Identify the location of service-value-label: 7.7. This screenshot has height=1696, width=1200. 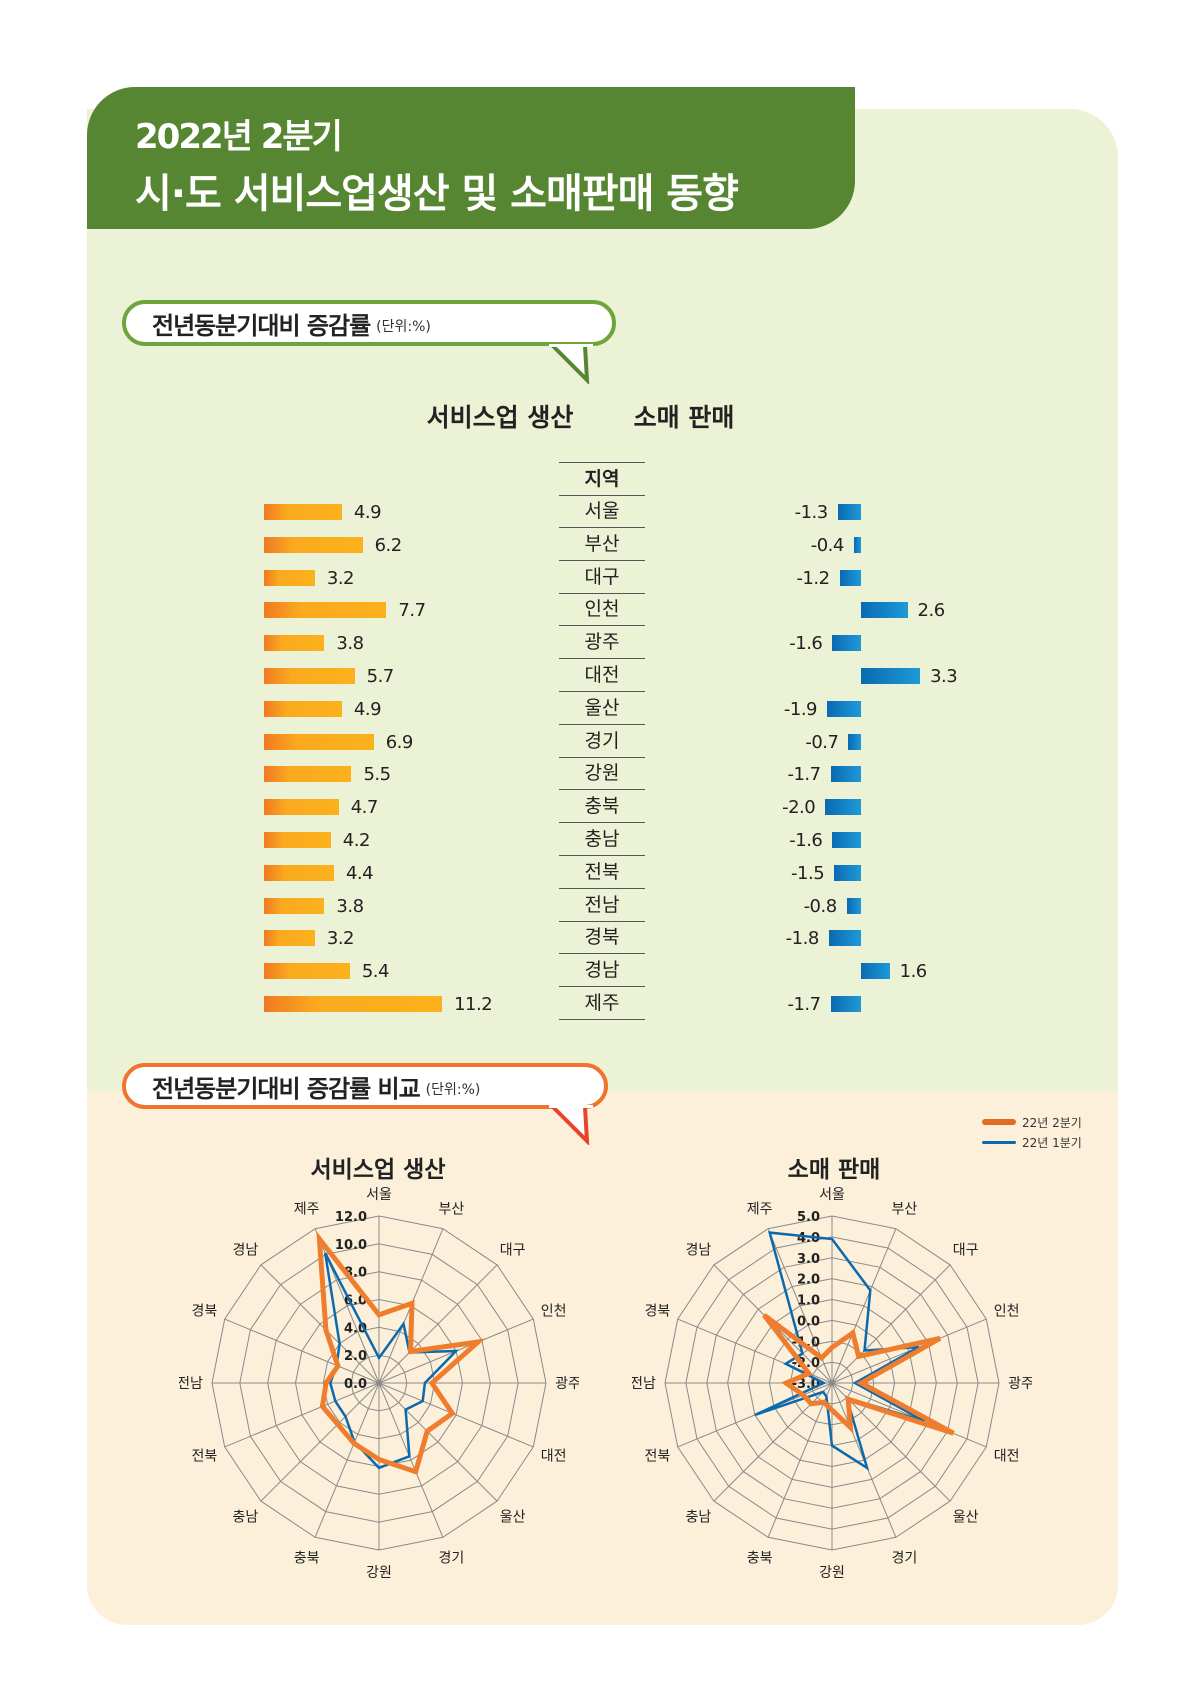
(412, 611).